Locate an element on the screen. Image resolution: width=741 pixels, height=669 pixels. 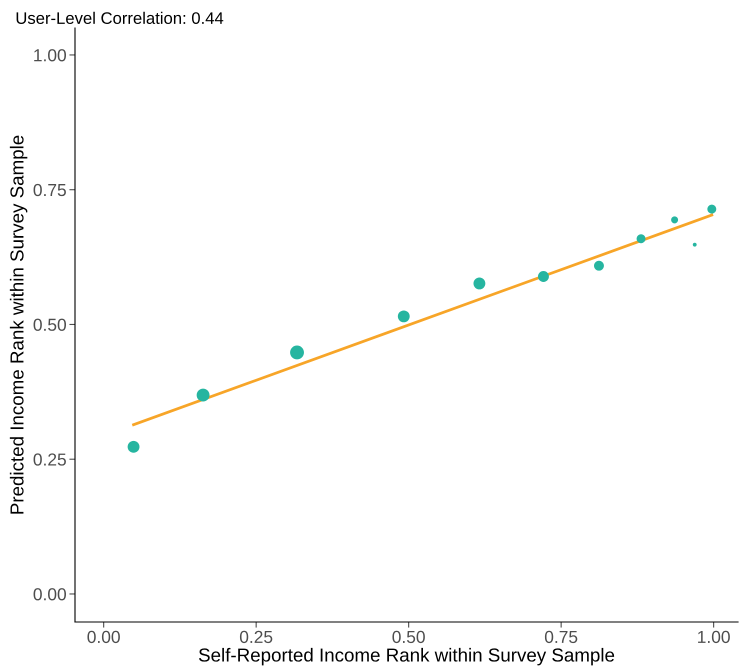
y-tick-label: 0.50 is located at coordinates (50, 324).